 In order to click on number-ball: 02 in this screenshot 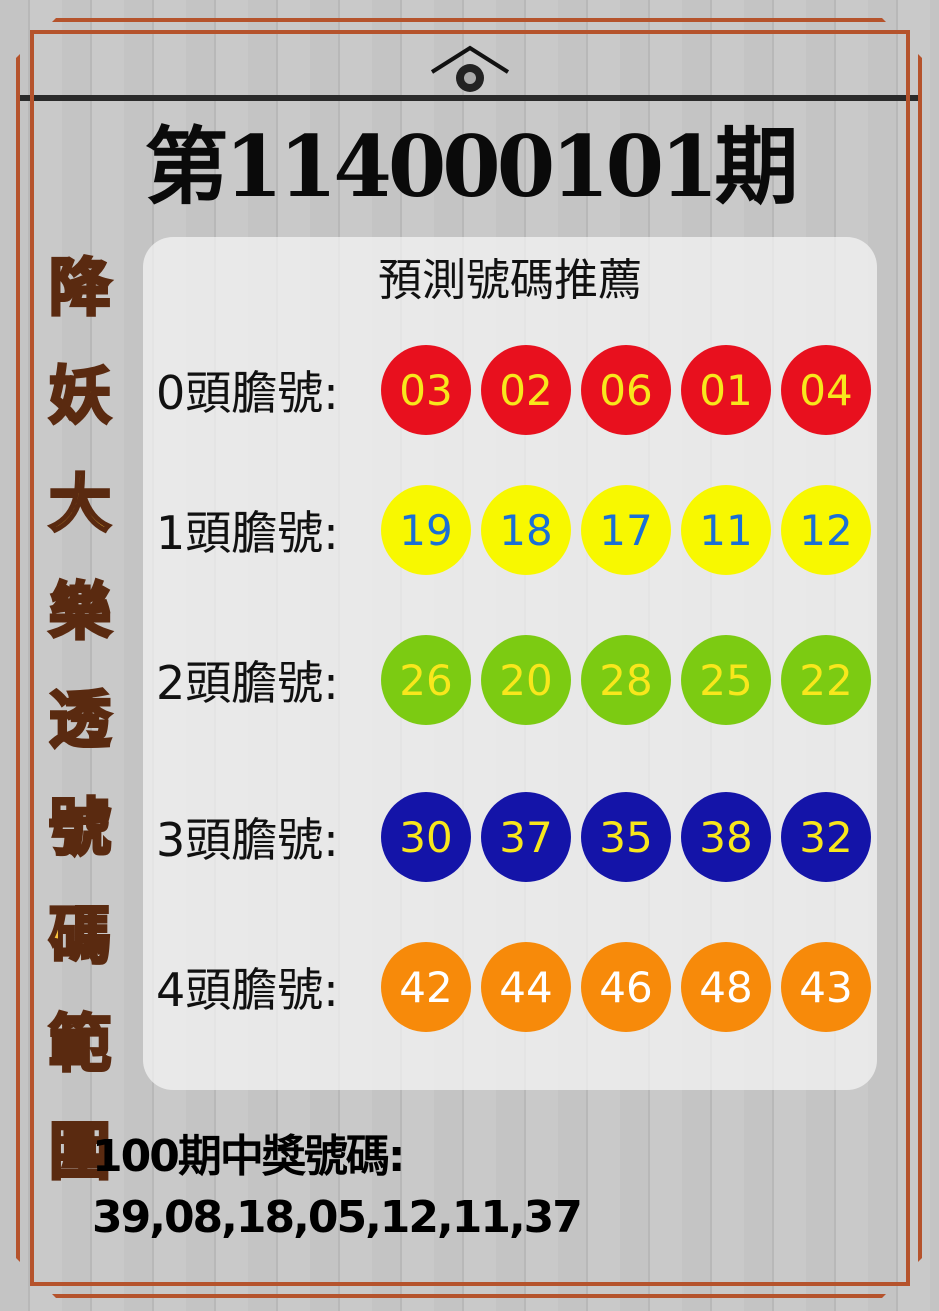, I will do `click(526, 390)`.